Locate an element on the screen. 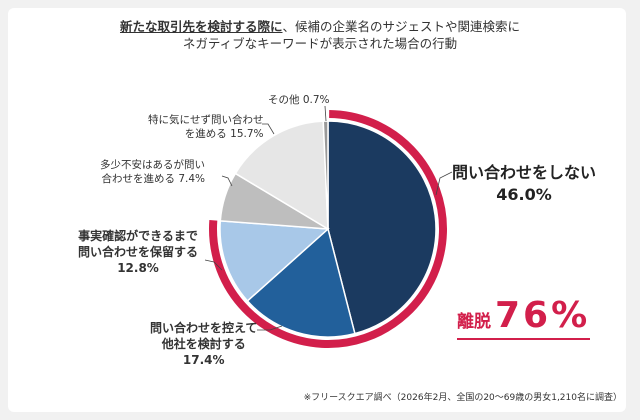  label-text: 他社を検討する is located at coordinates (203, 344).